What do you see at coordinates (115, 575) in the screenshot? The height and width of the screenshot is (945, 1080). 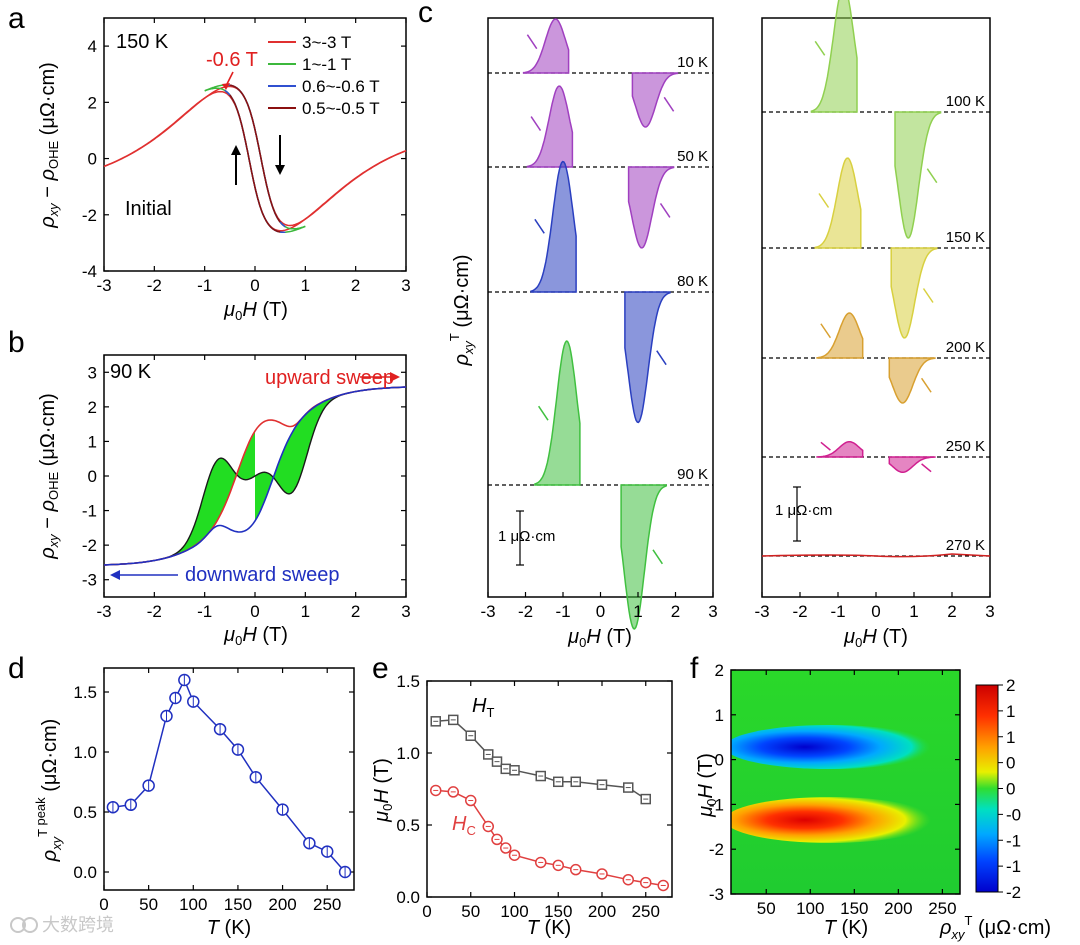 I see `arrowhead-downward-sweep` at bounding box center [115, 575].